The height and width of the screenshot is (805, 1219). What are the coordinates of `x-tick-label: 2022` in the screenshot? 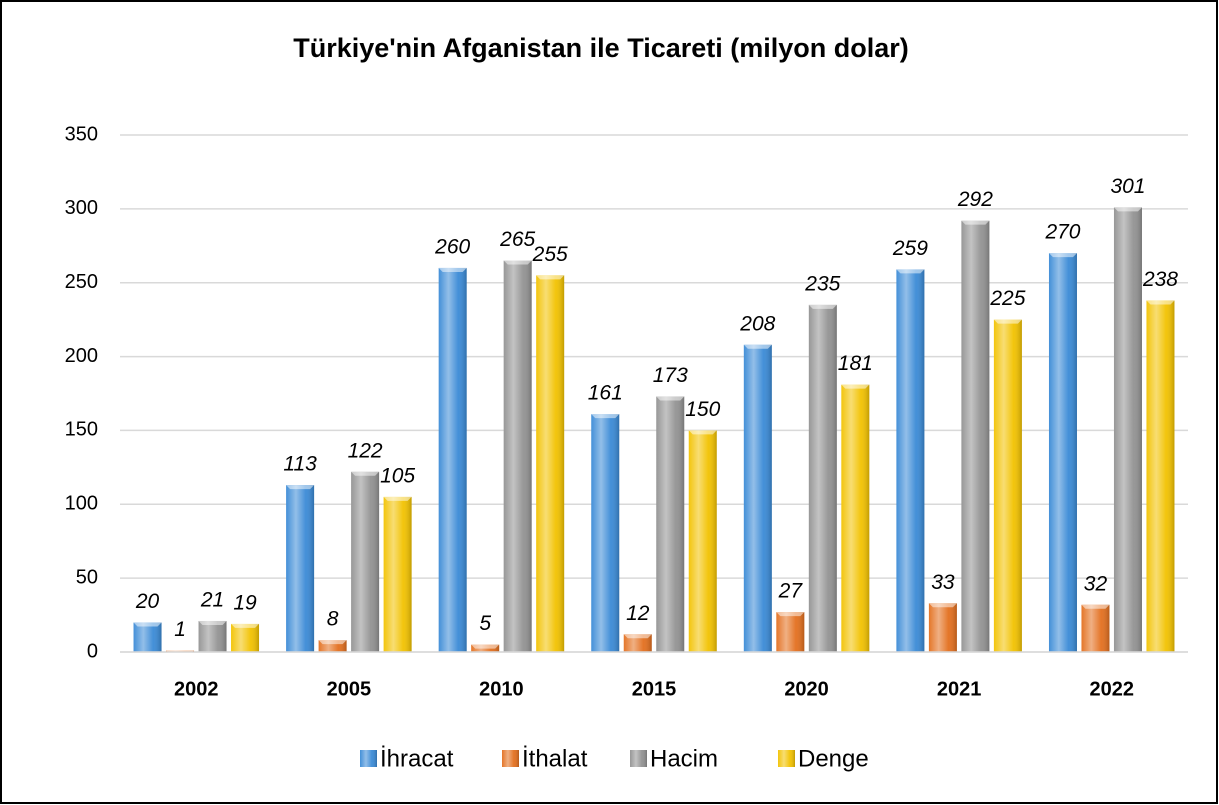 It's located at (1111, 689).